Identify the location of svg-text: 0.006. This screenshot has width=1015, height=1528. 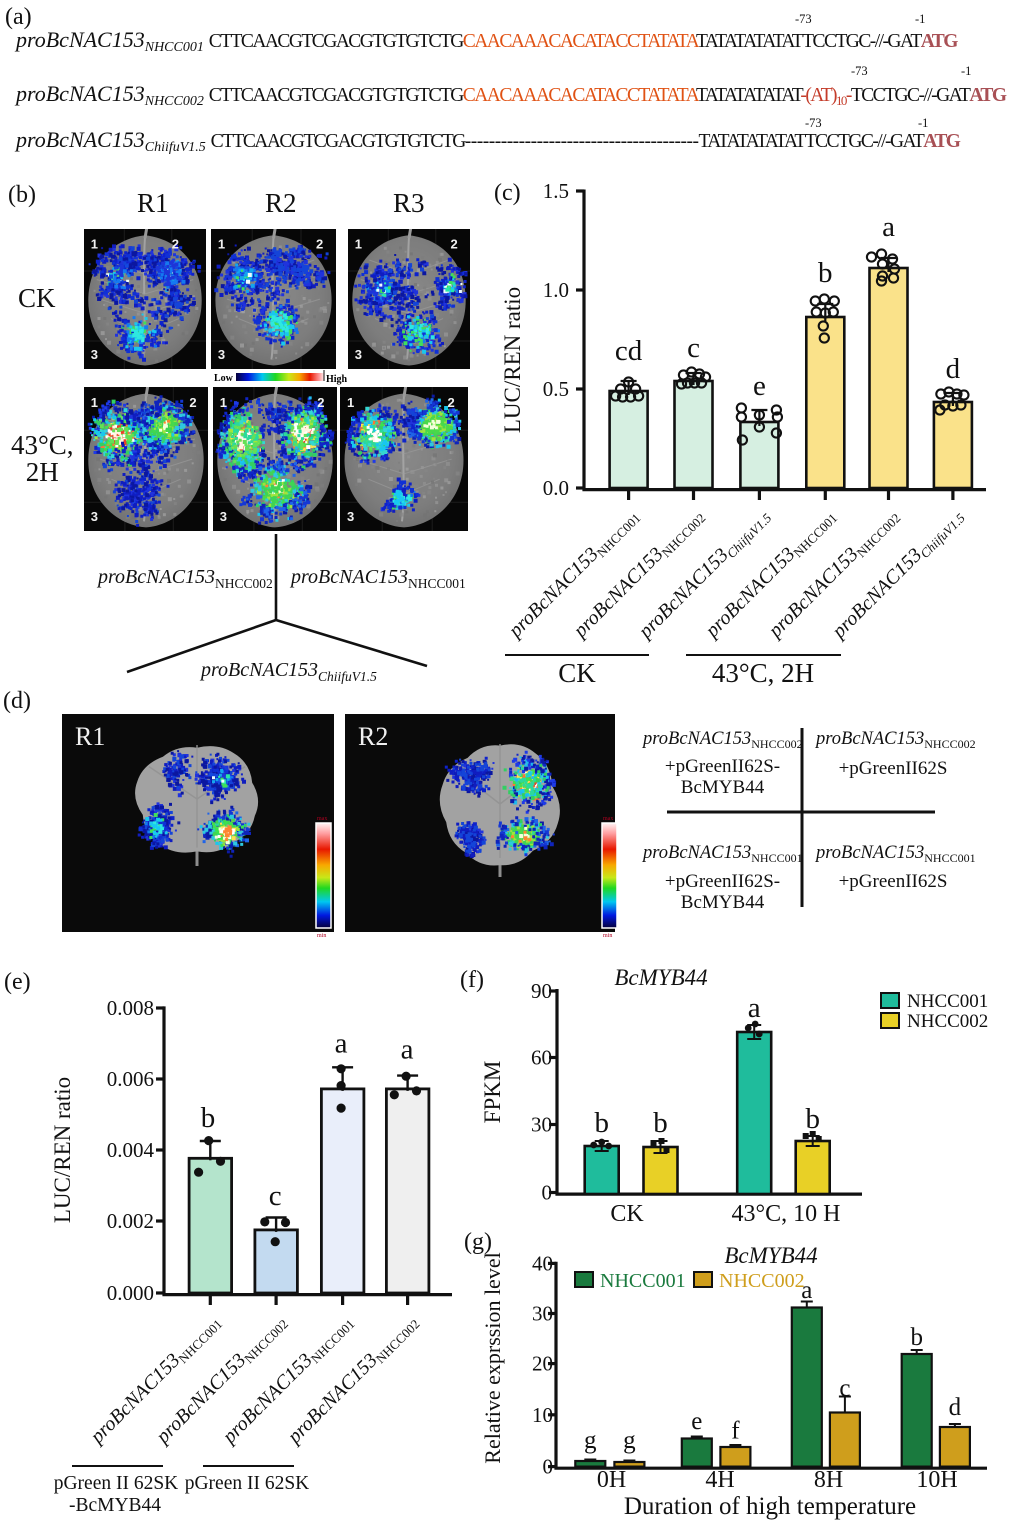
(130, 1079).